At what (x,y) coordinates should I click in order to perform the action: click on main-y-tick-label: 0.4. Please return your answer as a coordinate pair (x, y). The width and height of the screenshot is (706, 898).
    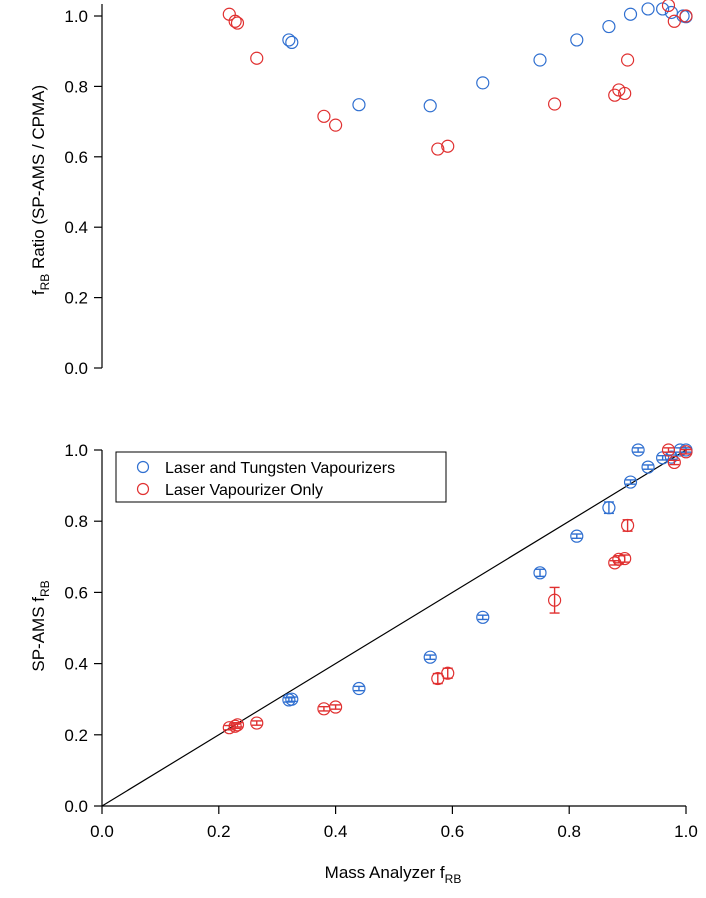
    Looking at the image, I should click on (76, 664).